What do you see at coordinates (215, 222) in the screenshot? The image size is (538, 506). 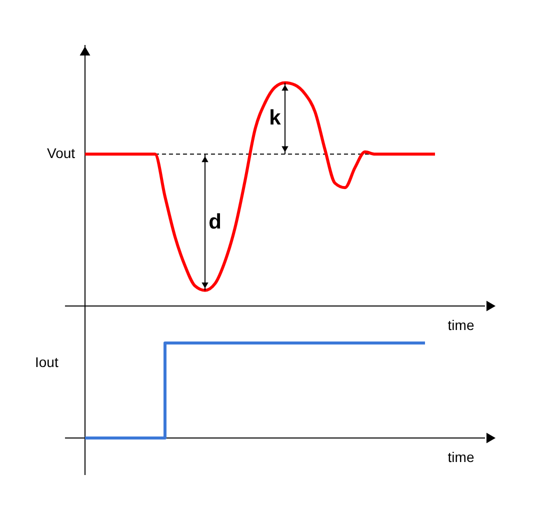 I see `annotation: d` at bounding box center [215, 222].